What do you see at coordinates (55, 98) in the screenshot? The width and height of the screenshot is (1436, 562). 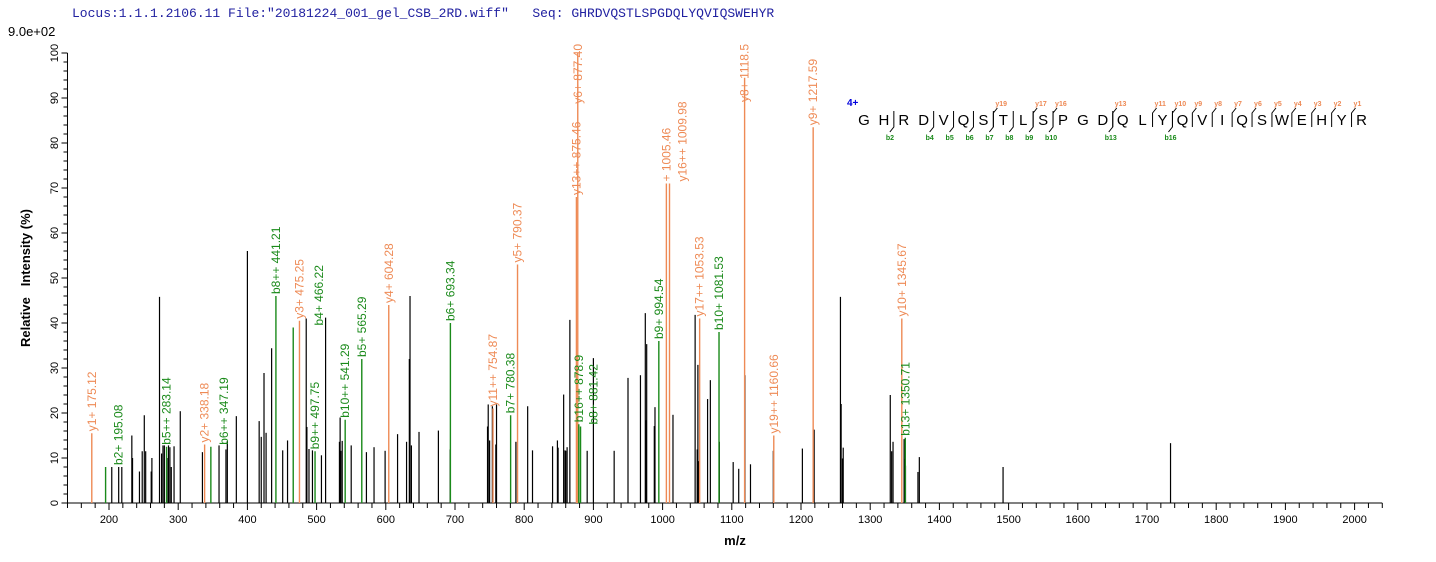 I see `y-tick-label: 90` at bounding box center [55, 98].